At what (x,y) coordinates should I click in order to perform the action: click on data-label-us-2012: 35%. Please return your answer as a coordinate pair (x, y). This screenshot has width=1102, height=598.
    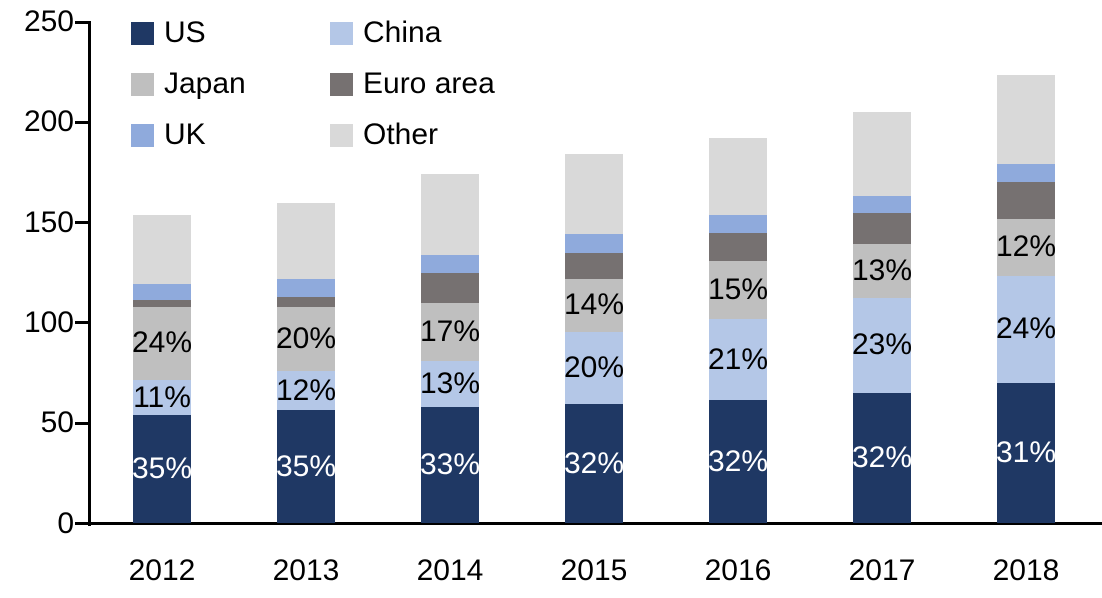
    Looking at the image, I should click on (162, 469).